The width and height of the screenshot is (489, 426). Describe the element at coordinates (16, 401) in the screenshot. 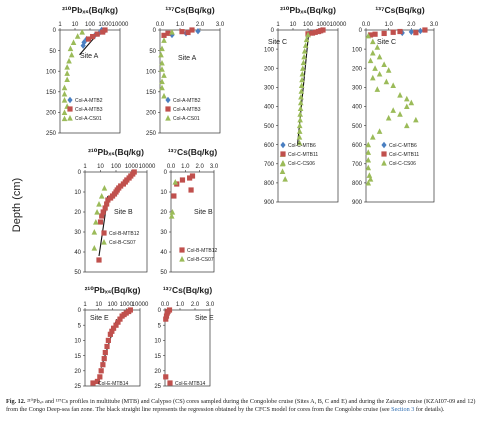

I see `caption-prefix: Fig. 12.` at that location.